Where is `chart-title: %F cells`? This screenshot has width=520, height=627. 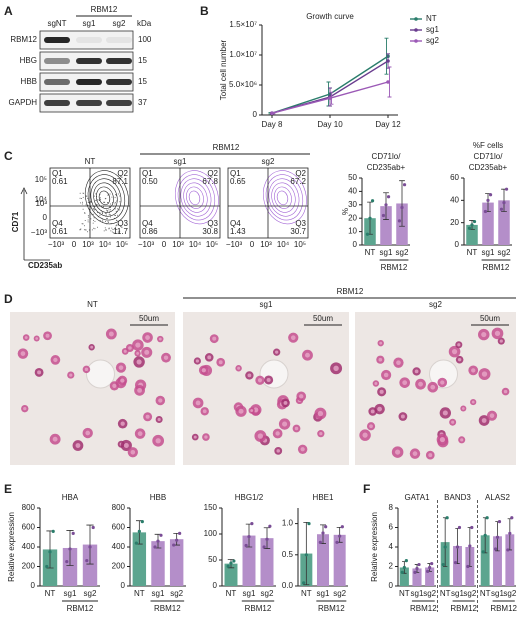
chart-title: %F cells is located at coordinates (488, 145).